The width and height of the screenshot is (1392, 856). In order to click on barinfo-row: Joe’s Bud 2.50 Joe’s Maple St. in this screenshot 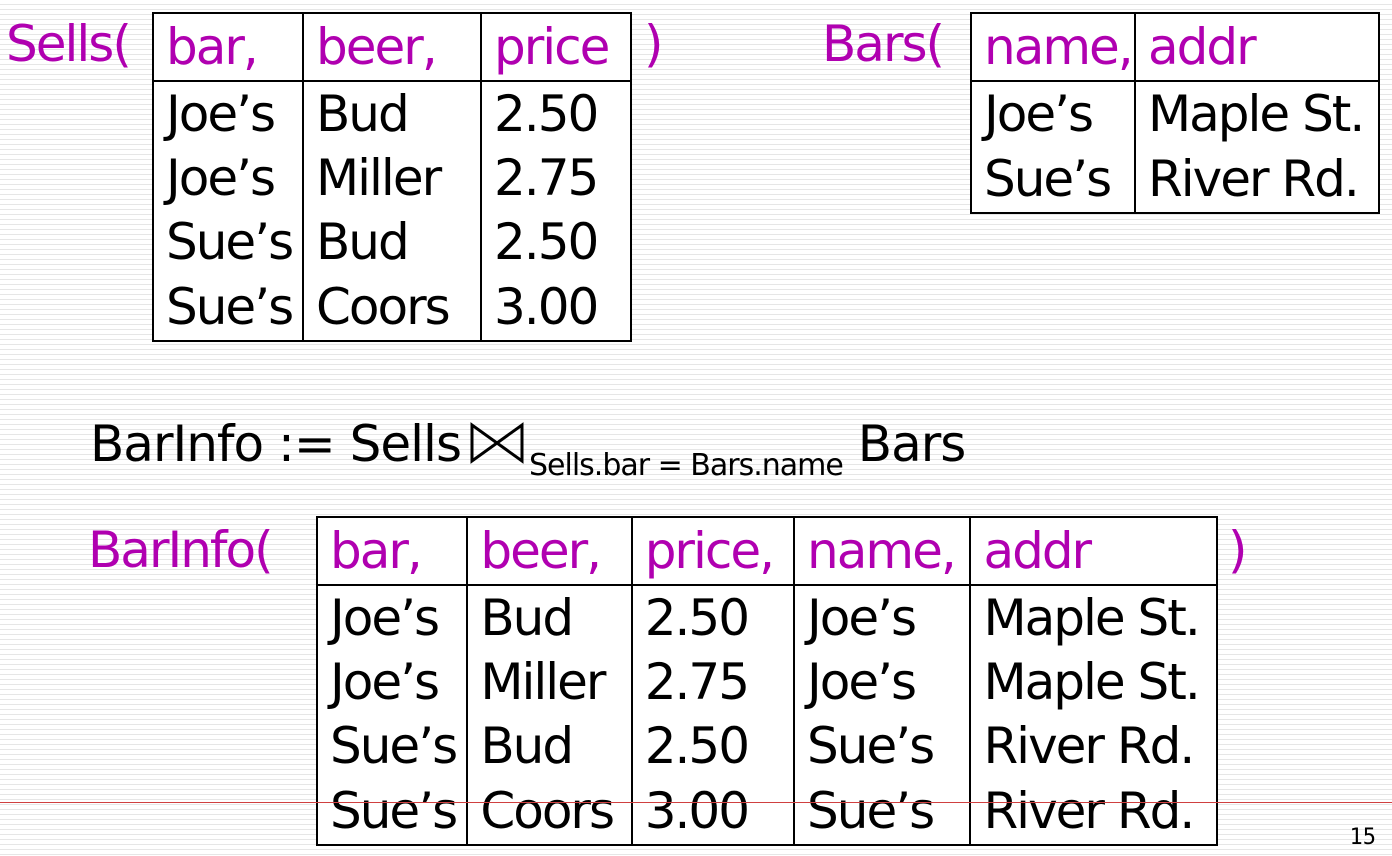, I will do `click(766, 617)`.